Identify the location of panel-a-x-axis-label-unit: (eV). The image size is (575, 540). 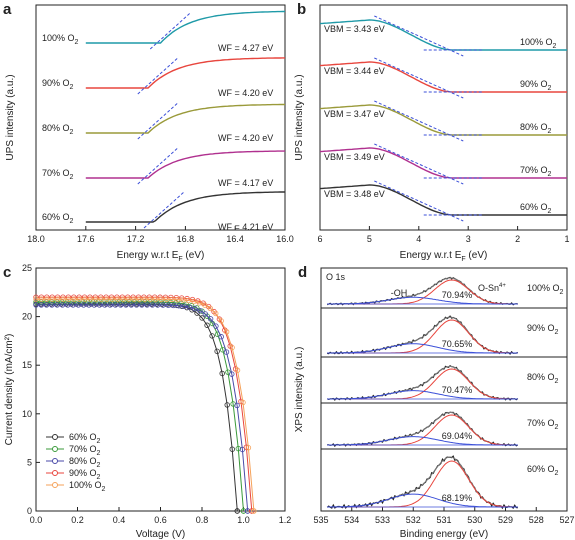
(194, 255).